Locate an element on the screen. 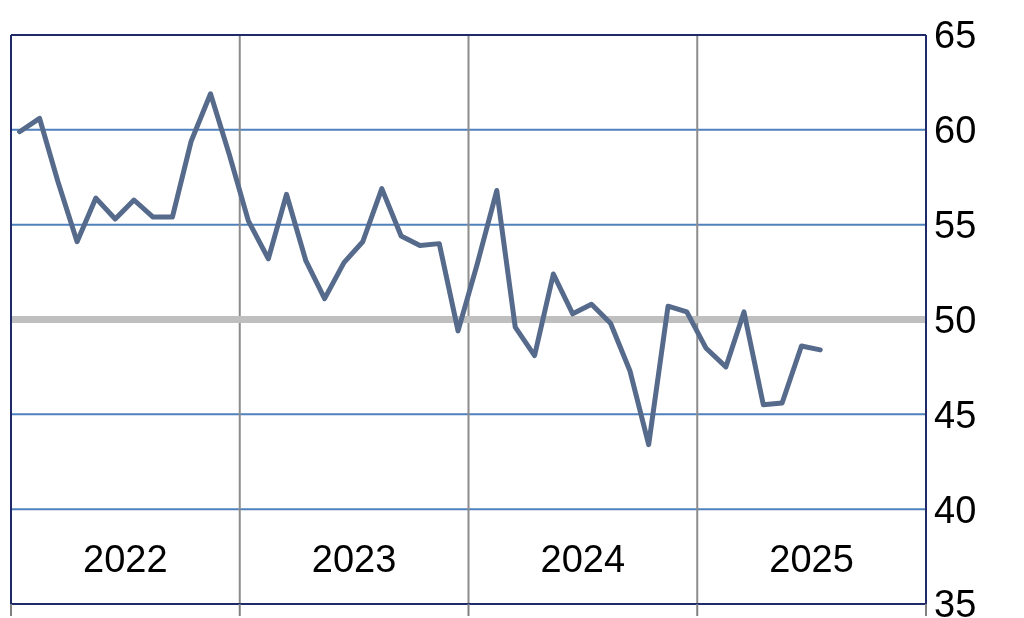 The height and width of the screenshot is (618, 1024). y-tick-label: 55 is located at coordinates (955, 225).